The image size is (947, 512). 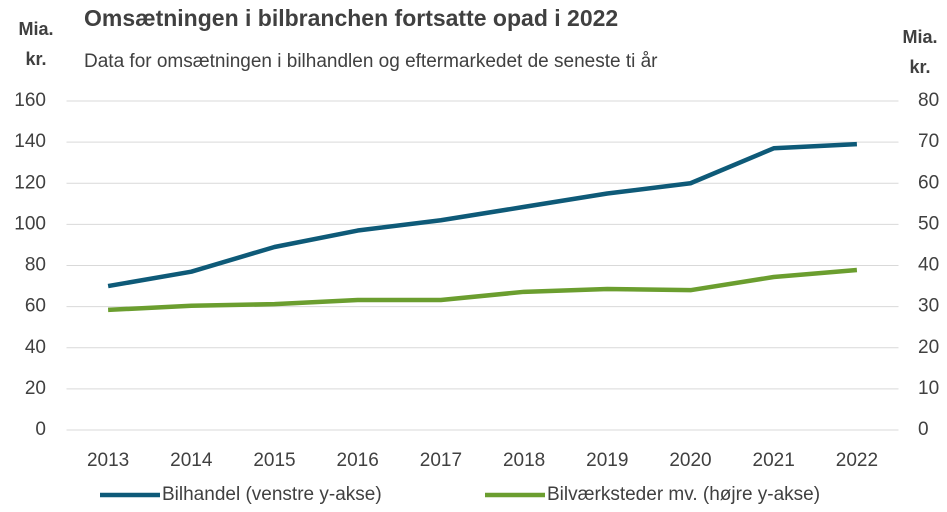 I want to click on y-tick-label: 160, so click(x=30, y=100).